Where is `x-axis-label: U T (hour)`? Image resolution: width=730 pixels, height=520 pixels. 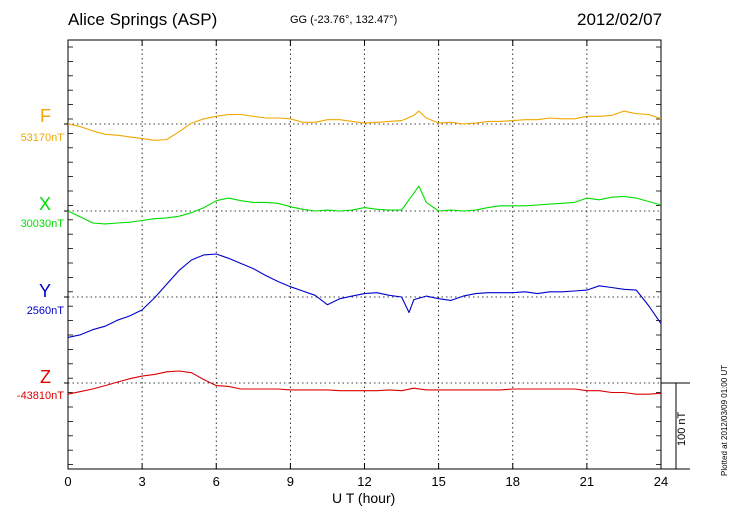
x-axis-label: U T (hour) is located at coordinates (364, 498).